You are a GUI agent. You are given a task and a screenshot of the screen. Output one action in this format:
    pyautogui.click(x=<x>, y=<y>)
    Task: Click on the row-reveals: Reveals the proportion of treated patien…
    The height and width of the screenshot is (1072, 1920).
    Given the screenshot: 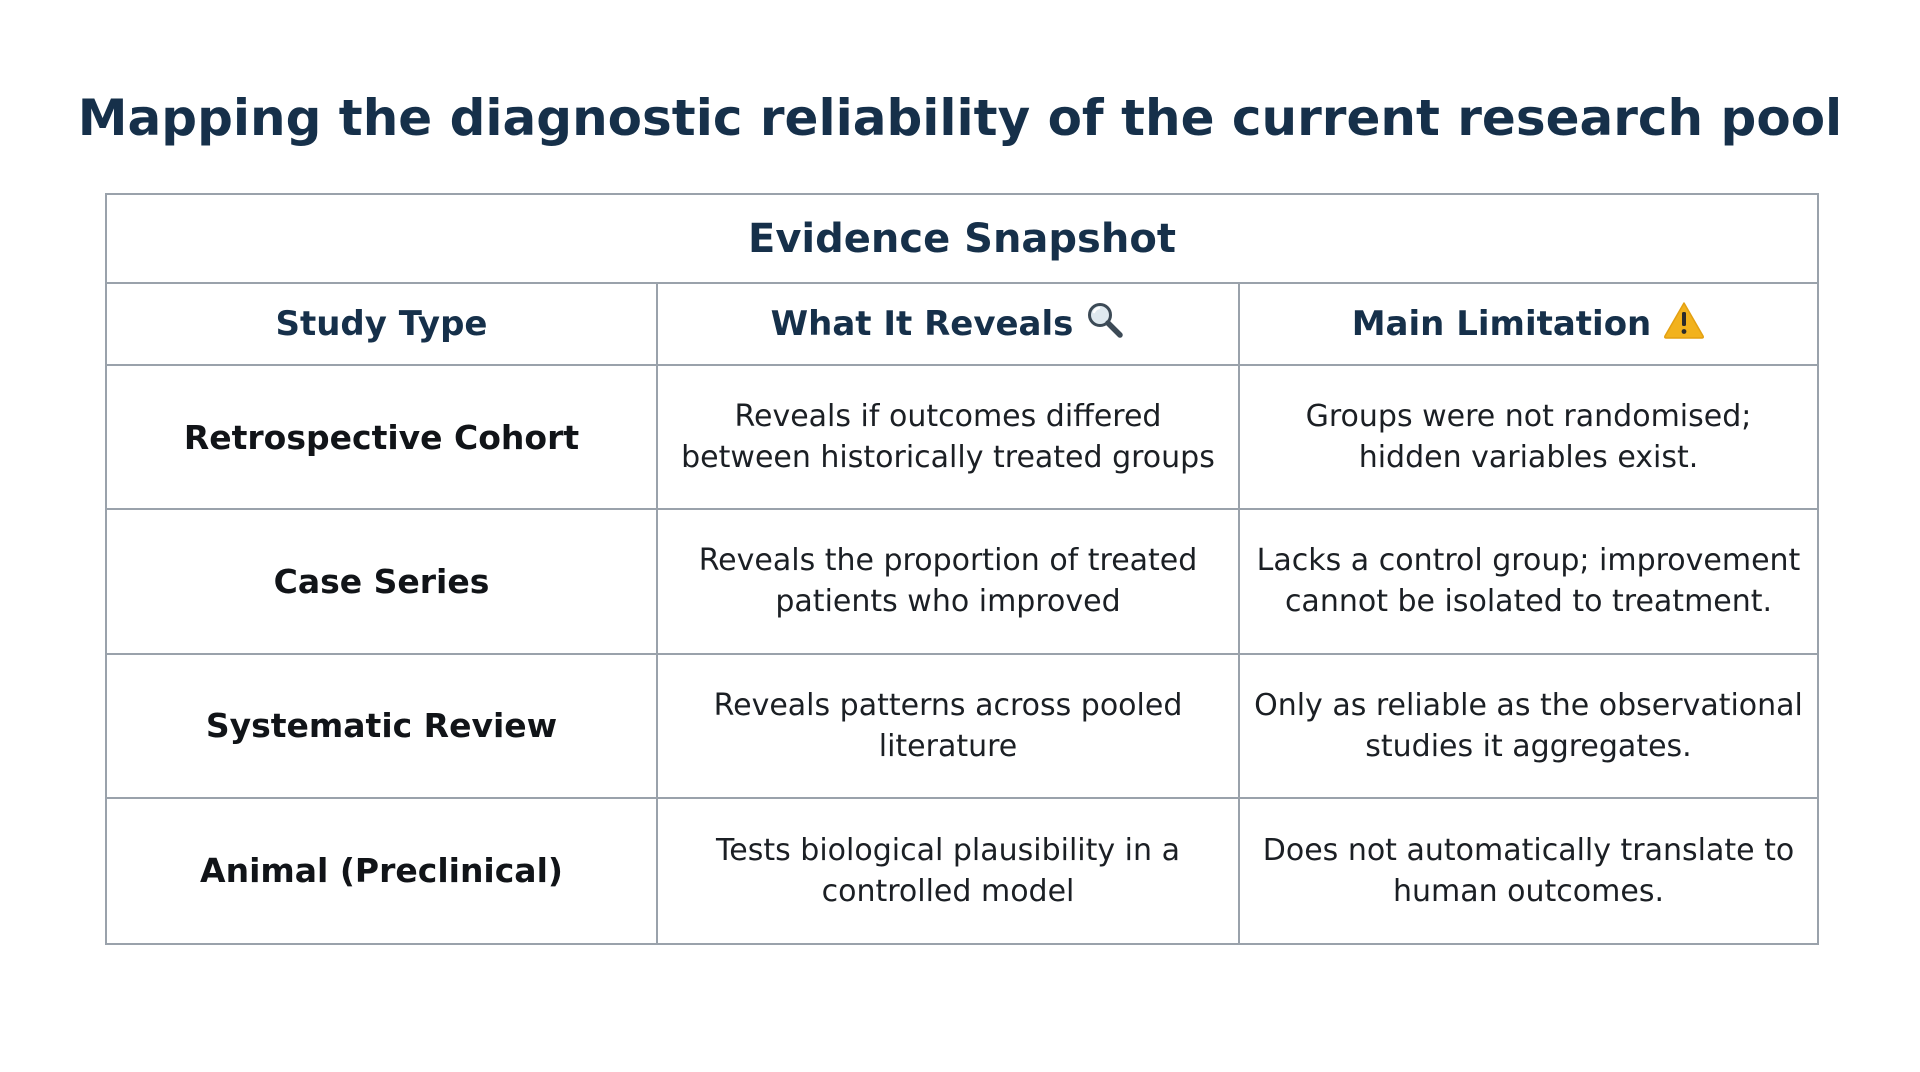 What is the action you would take?
    pyautogui.click(x=949, y=582)
    